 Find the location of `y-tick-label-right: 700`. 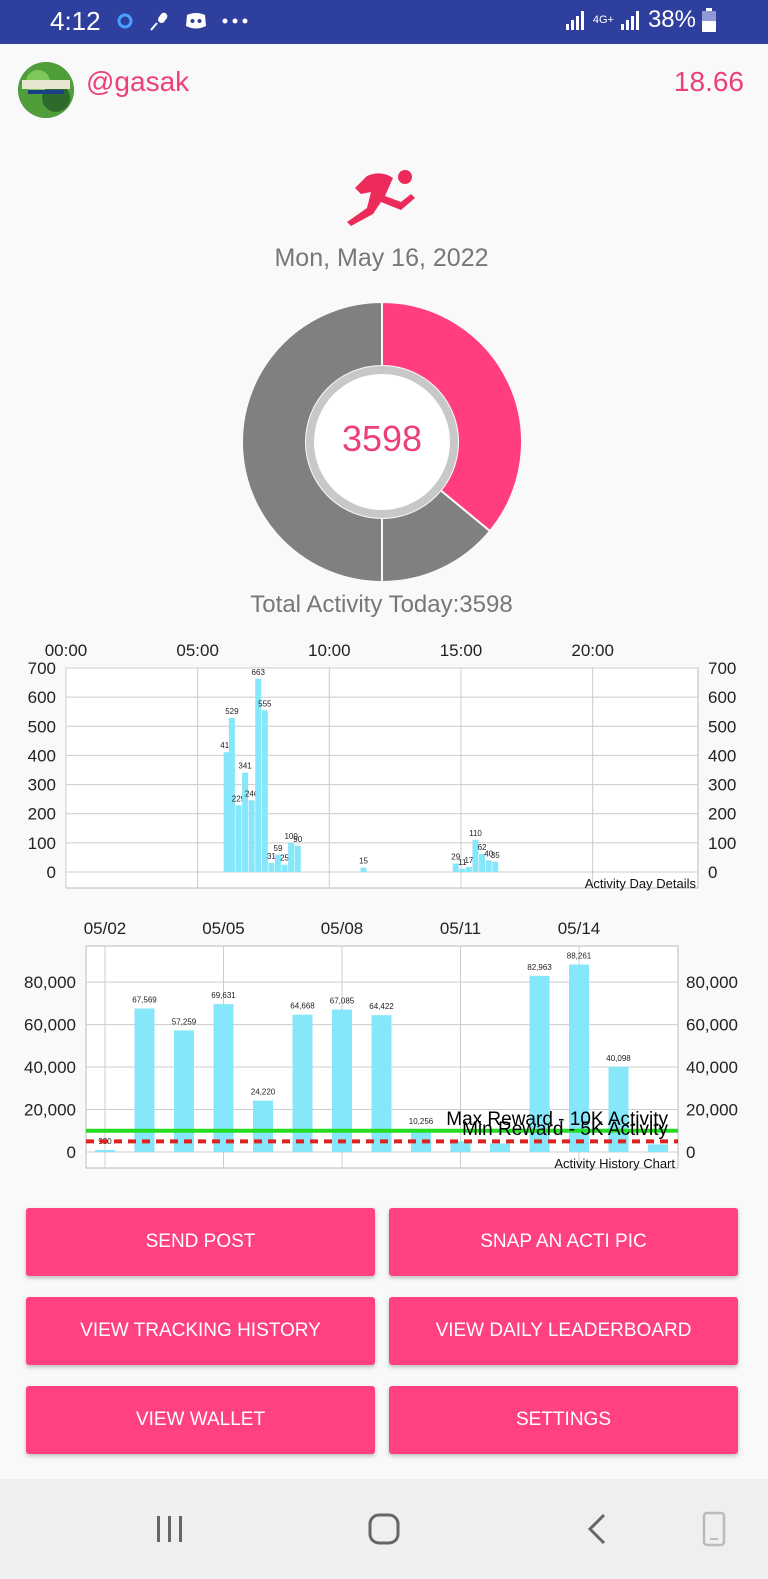

y-tick-label-right: 700 is located at coordinates (722, 668).